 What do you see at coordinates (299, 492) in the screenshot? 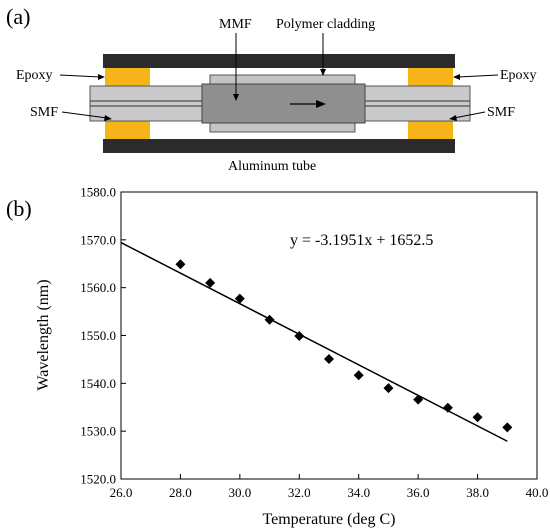
I see `x-tick-label: 32.0` at bounding box center [299, 492].